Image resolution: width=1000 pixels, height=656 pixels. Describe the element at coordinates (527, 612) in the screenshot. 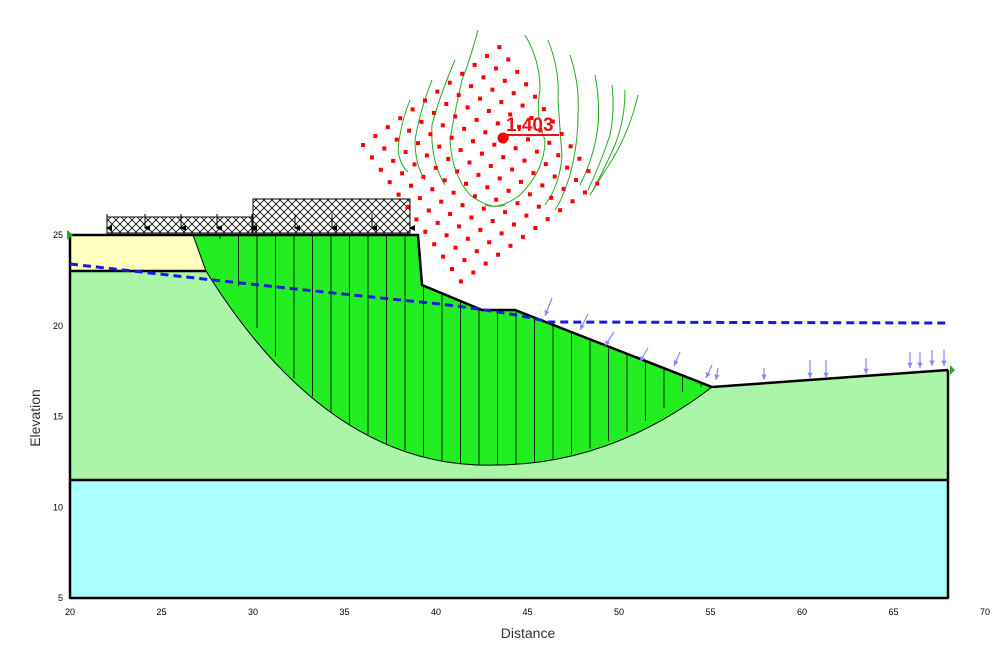

I see `x-axis-ticks: 20 25 30 35 40 45 50 55 60 65 70` at that location.